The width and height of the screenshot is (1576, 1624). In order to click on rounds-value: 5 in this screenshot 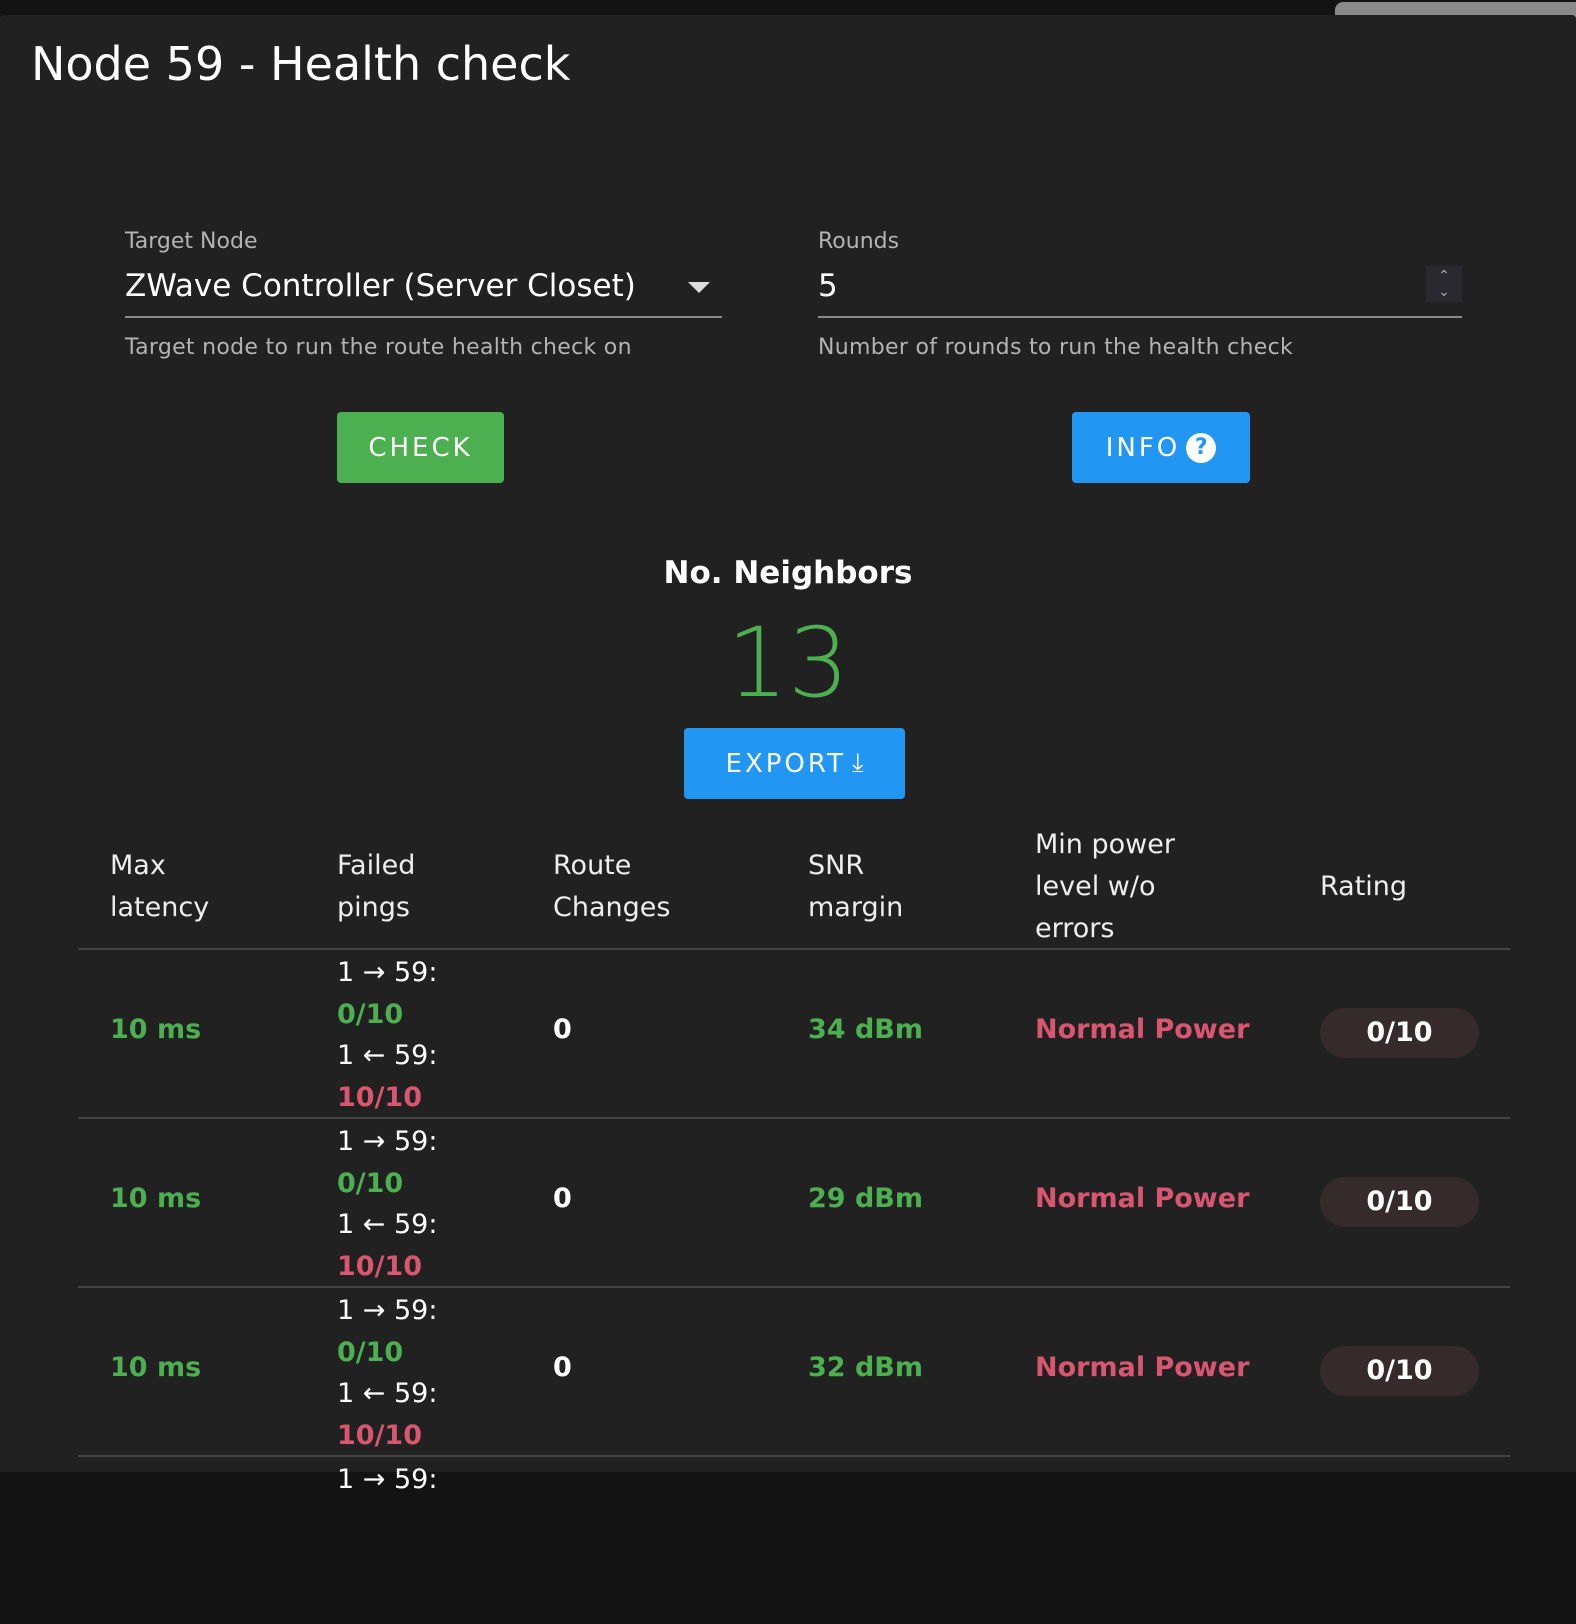, I will do `click(828, 286)`.